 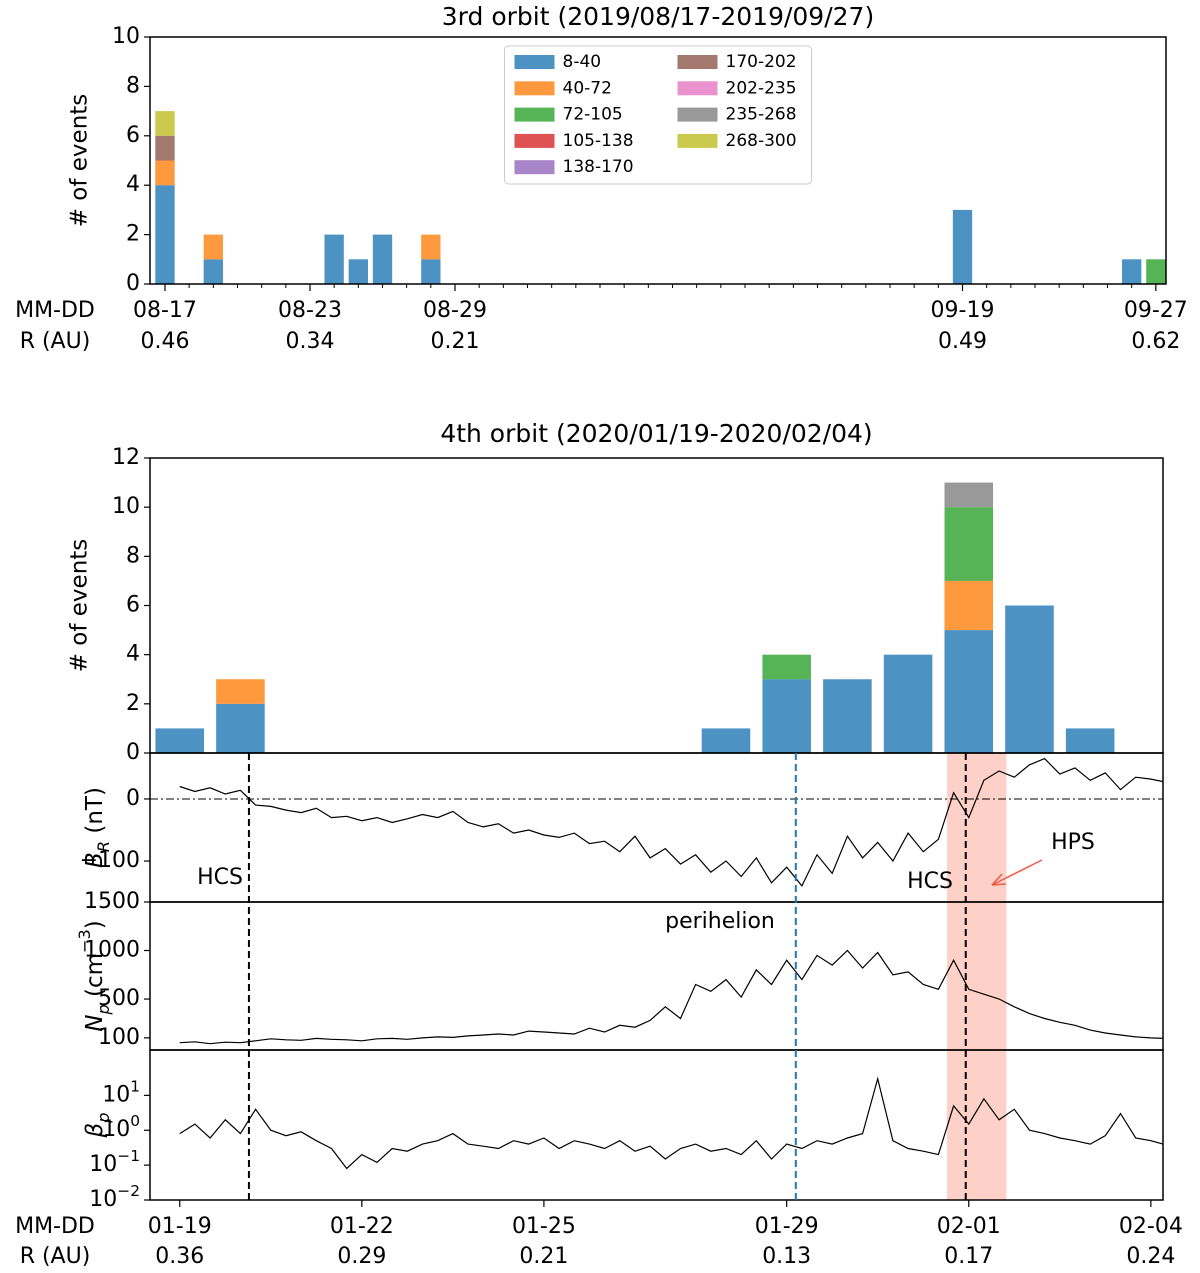 I want to click on r-tick-label: 0.17, so click(x=968, y=1256).